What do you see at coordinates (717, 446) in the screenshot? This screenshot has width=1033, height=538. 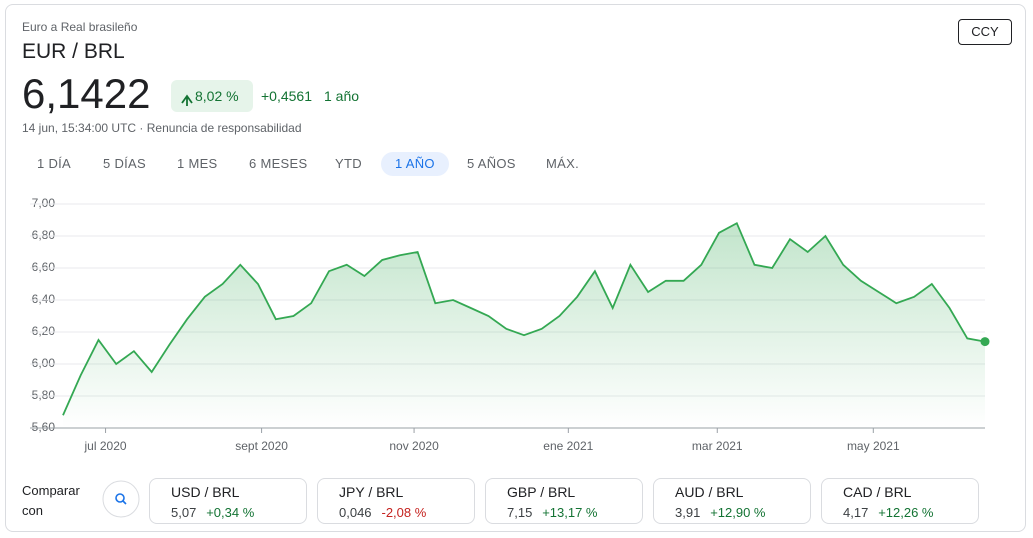 I see `x-tick-label: mar 2021` at bounding box center [717, 446].